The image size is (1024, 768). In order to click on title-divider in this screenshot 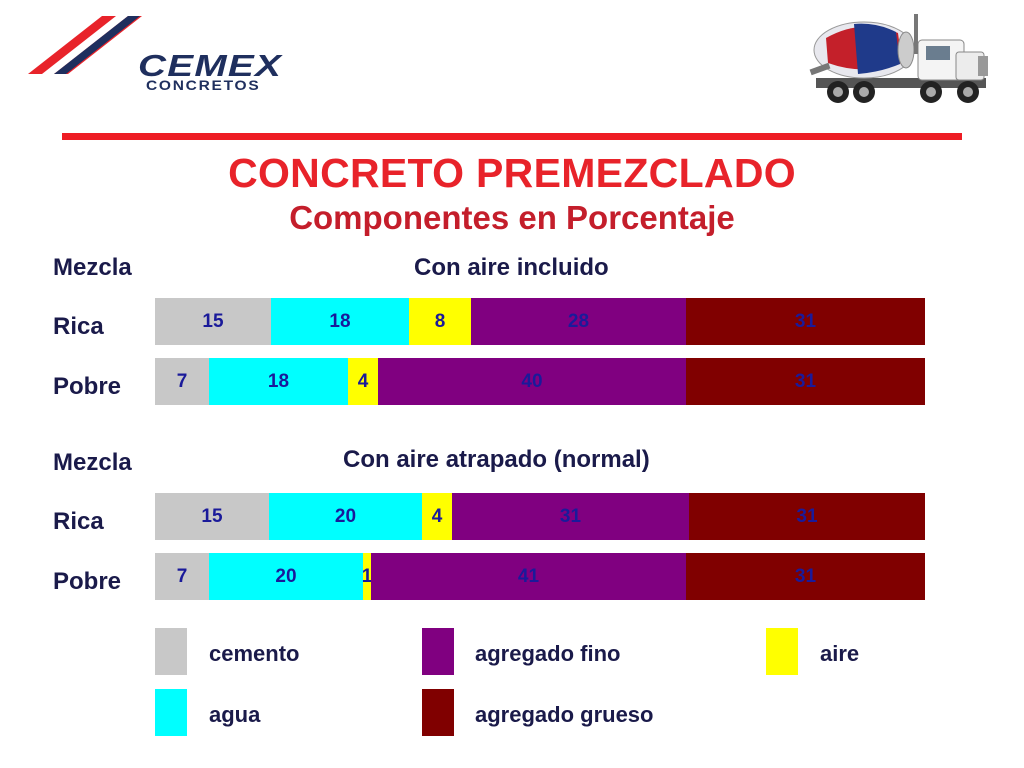, I will do `click(512, 136)`.